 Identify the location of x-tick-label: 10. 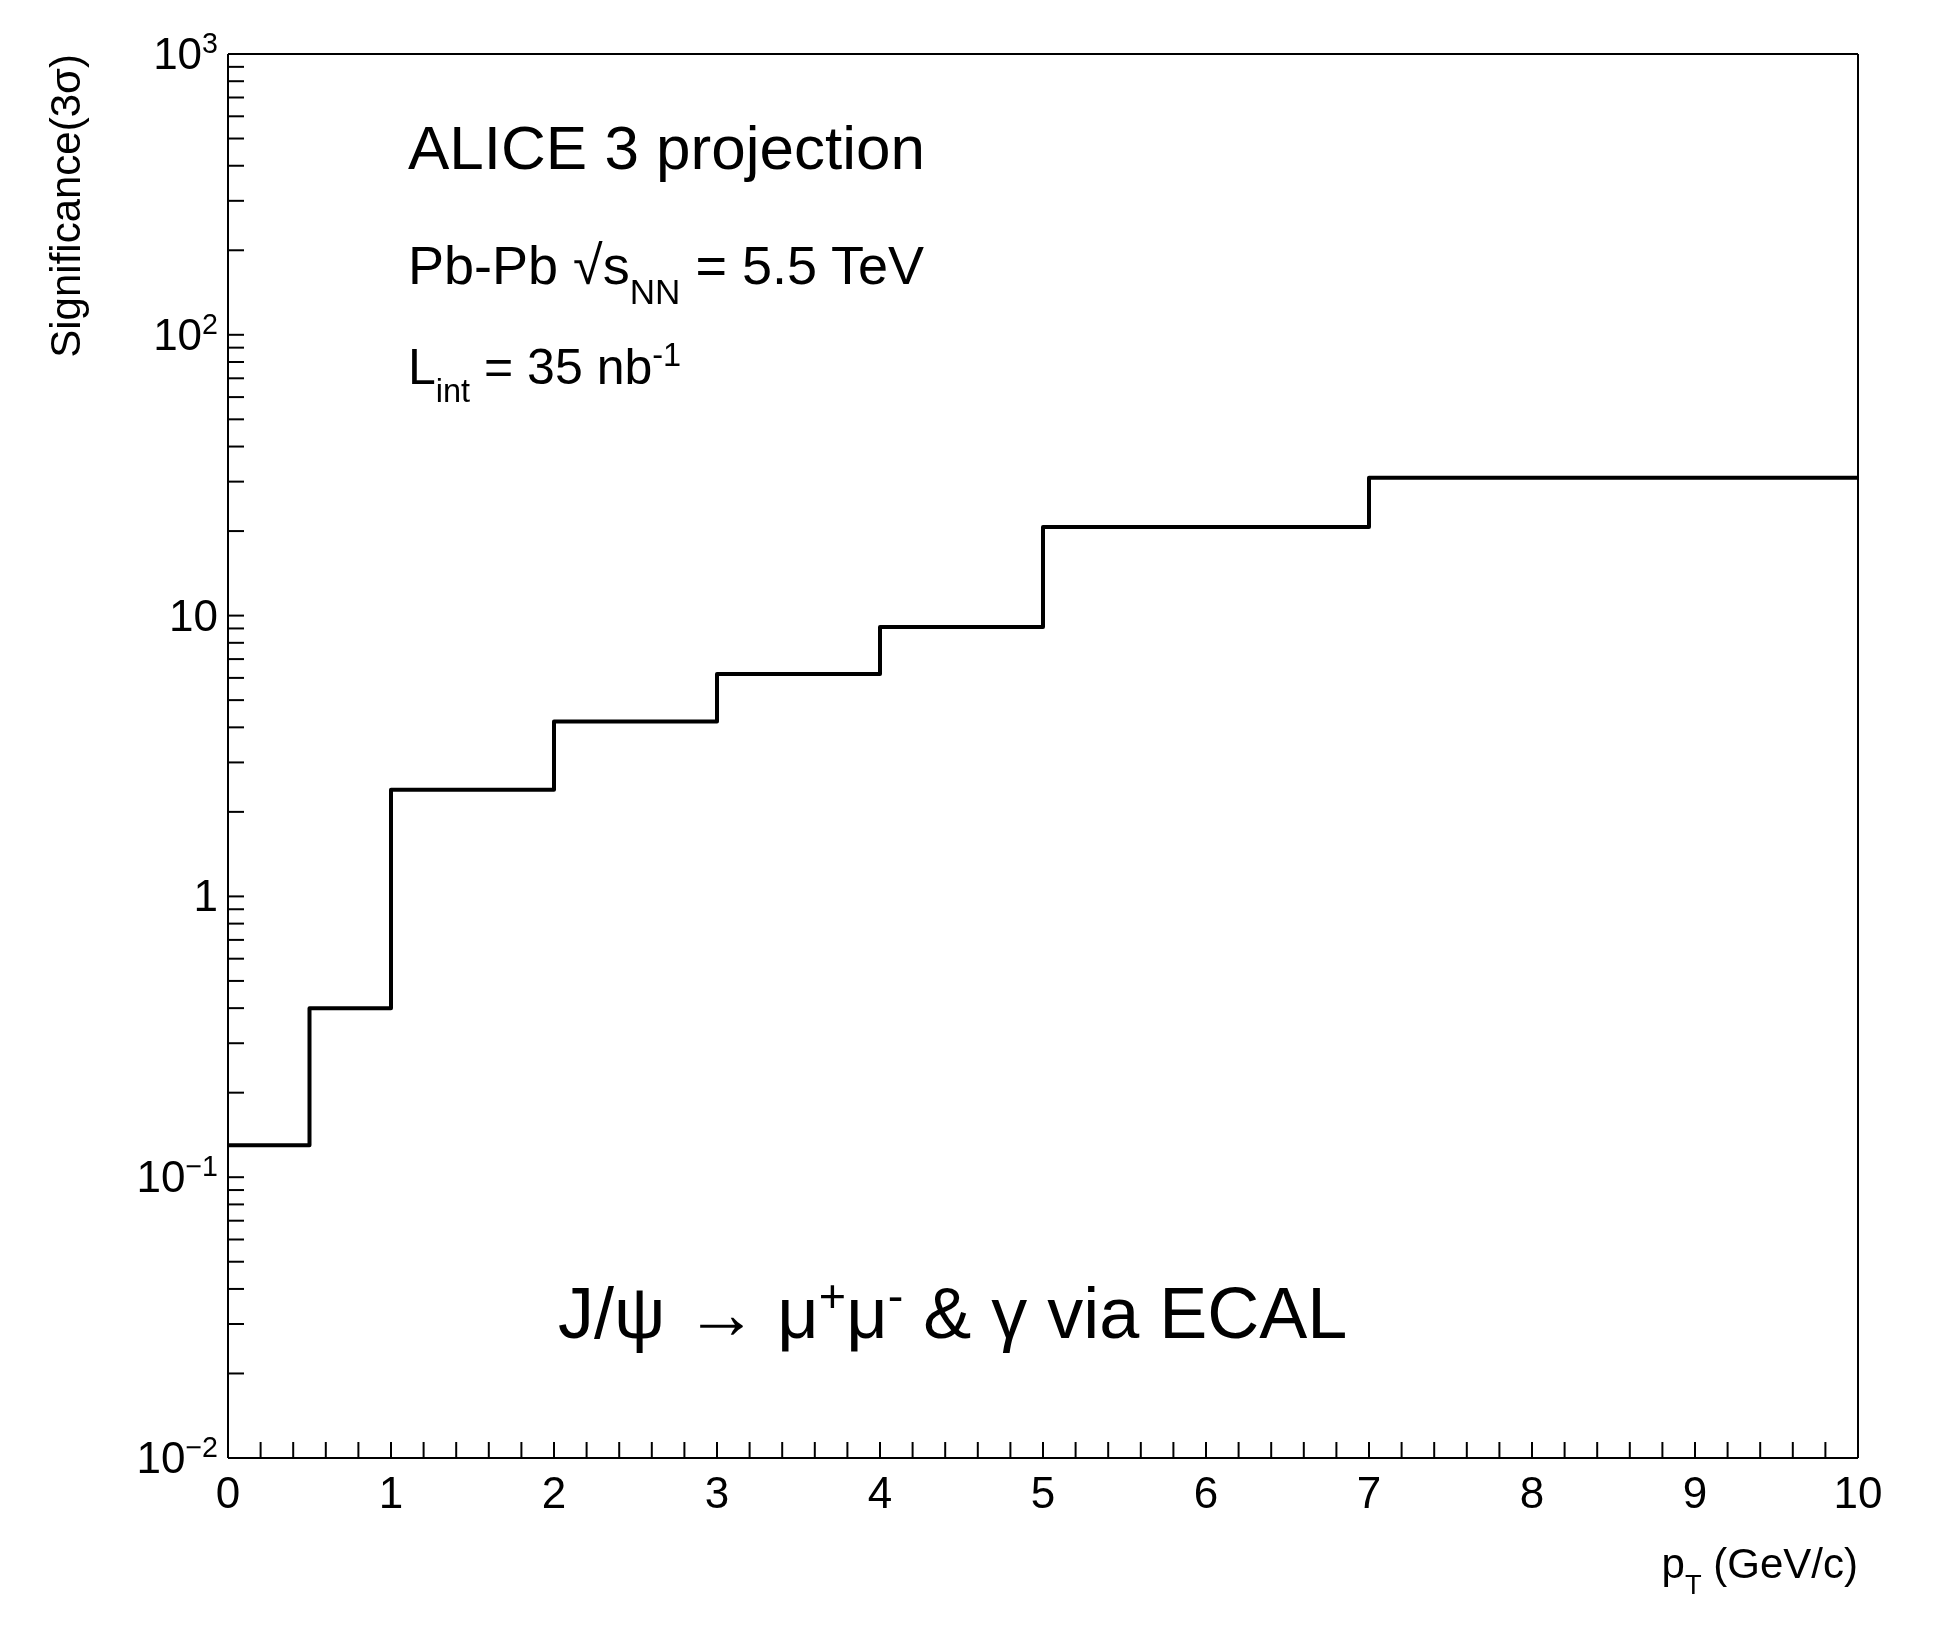
(1858, 1492).